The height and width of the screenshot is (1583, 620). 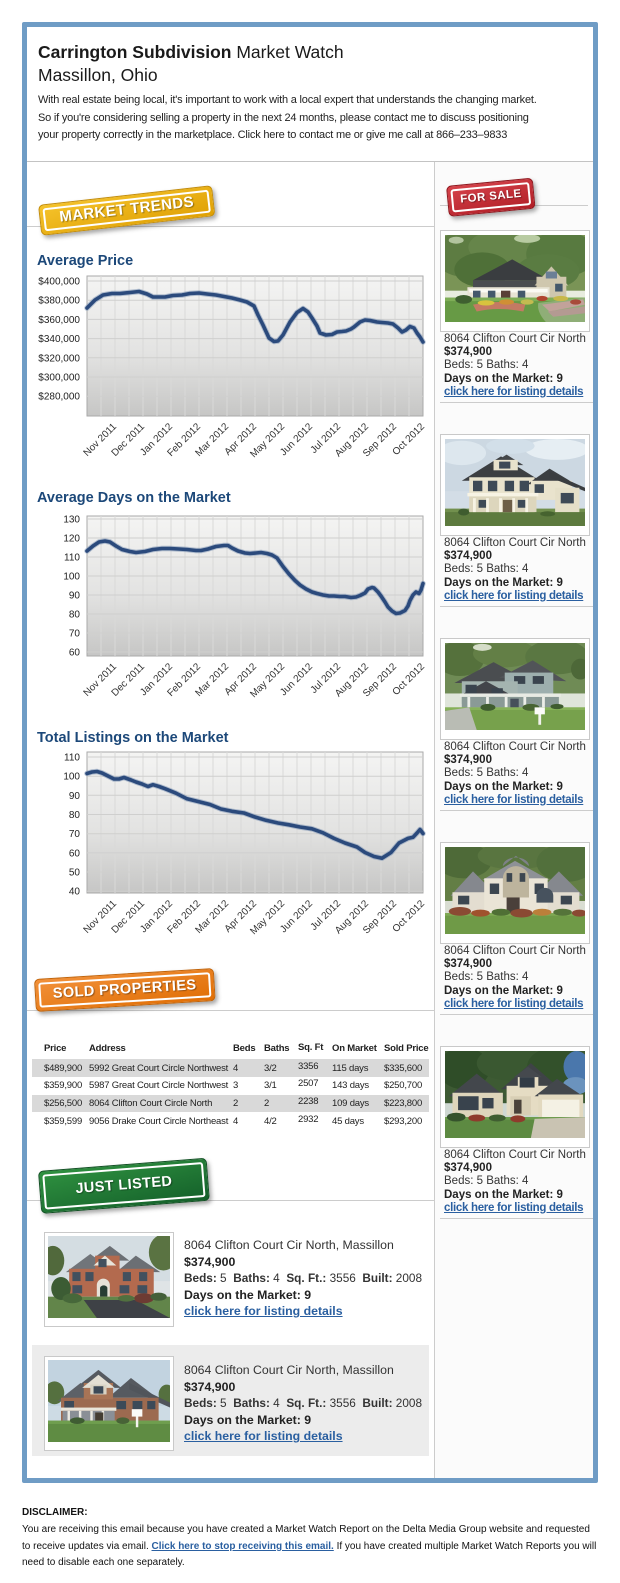 What do you see at coordinates (71, 539) in the screenshot?
I see `svg-text: 120` at bounding box center [71, 539].